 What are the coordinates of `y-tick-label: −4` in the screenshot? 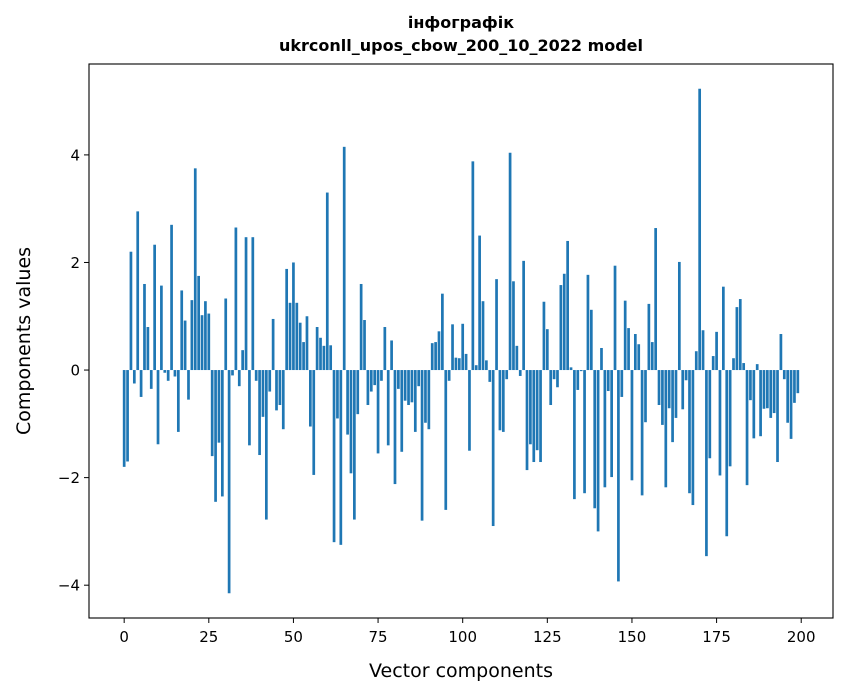 It's located at (69, 586).